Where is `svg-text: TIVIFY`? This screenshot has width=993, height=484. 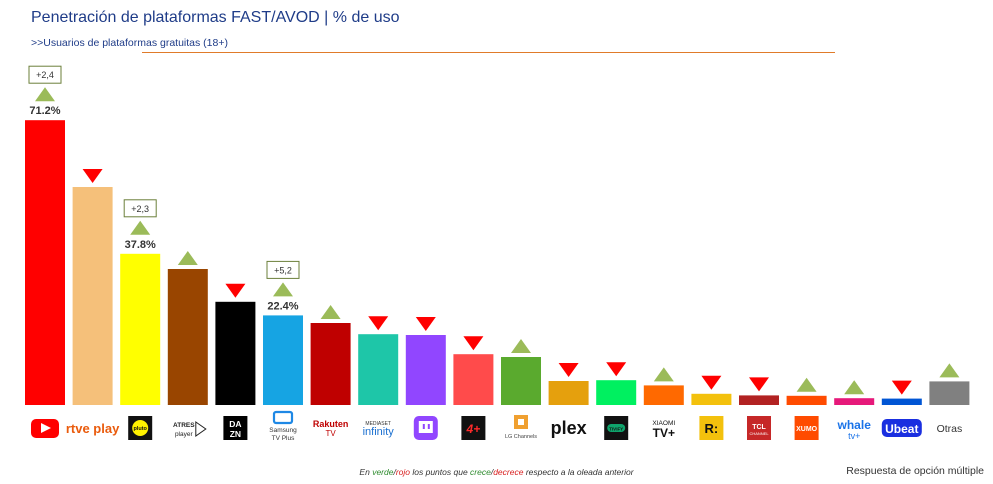
svg-text: TIVIFY is located at coordinates (616, 429).